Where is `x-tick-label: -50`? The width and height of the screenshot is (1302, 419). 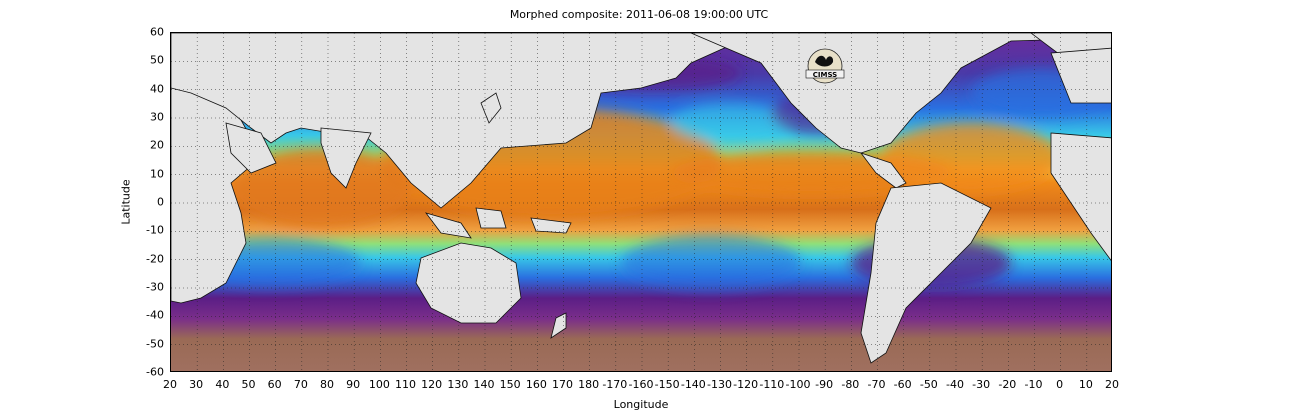
x-tick-label: -50 is located at coordinates (928, 384).